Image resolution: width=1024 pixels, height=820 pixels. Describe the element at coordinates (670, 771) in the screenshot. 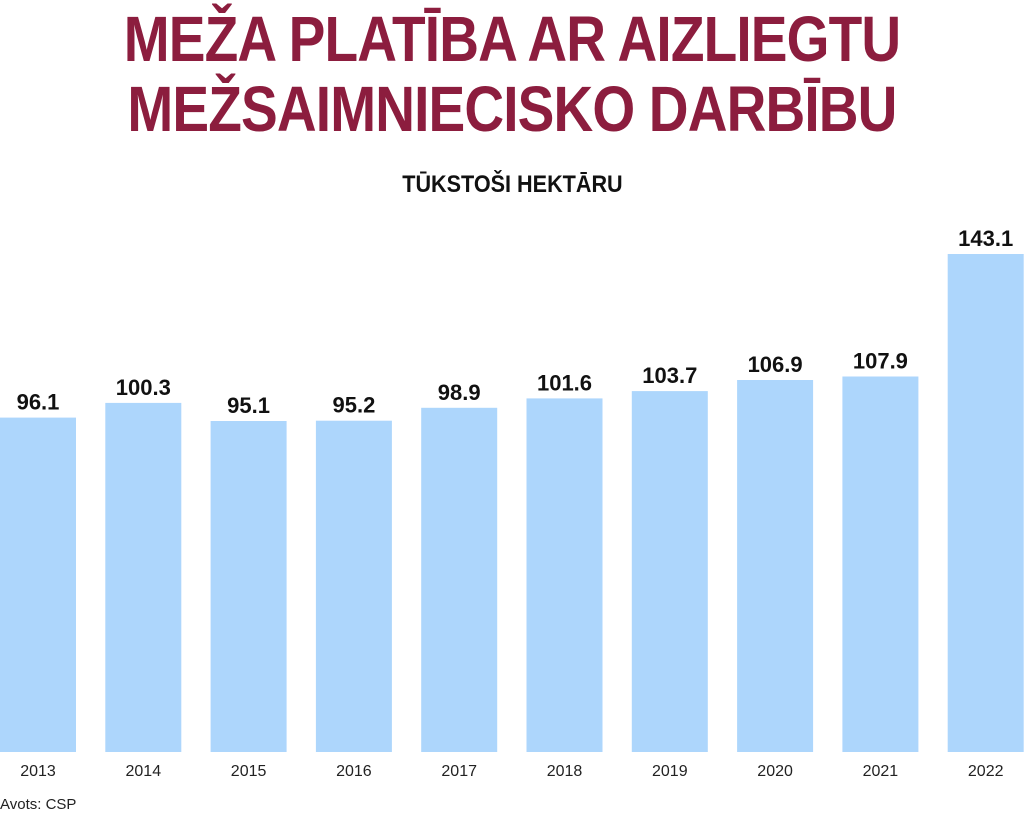

I see `x-tick-2019: 2019` at that location.